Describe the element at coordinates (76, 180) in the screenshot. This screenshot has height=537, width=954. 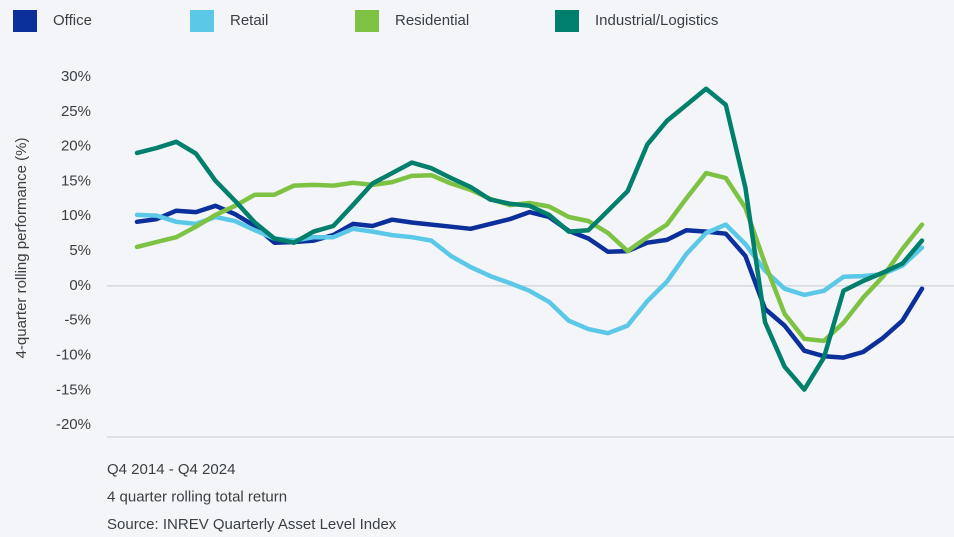
I see `y-tick-label: 15%` at that location.